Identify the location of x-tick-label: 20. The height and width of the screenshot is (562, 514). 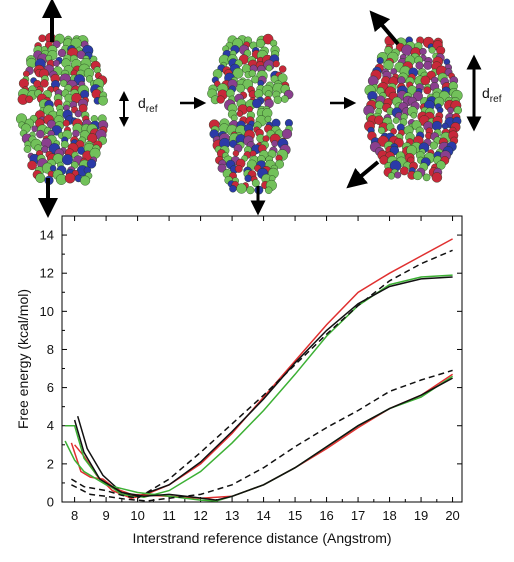
(452, 515).